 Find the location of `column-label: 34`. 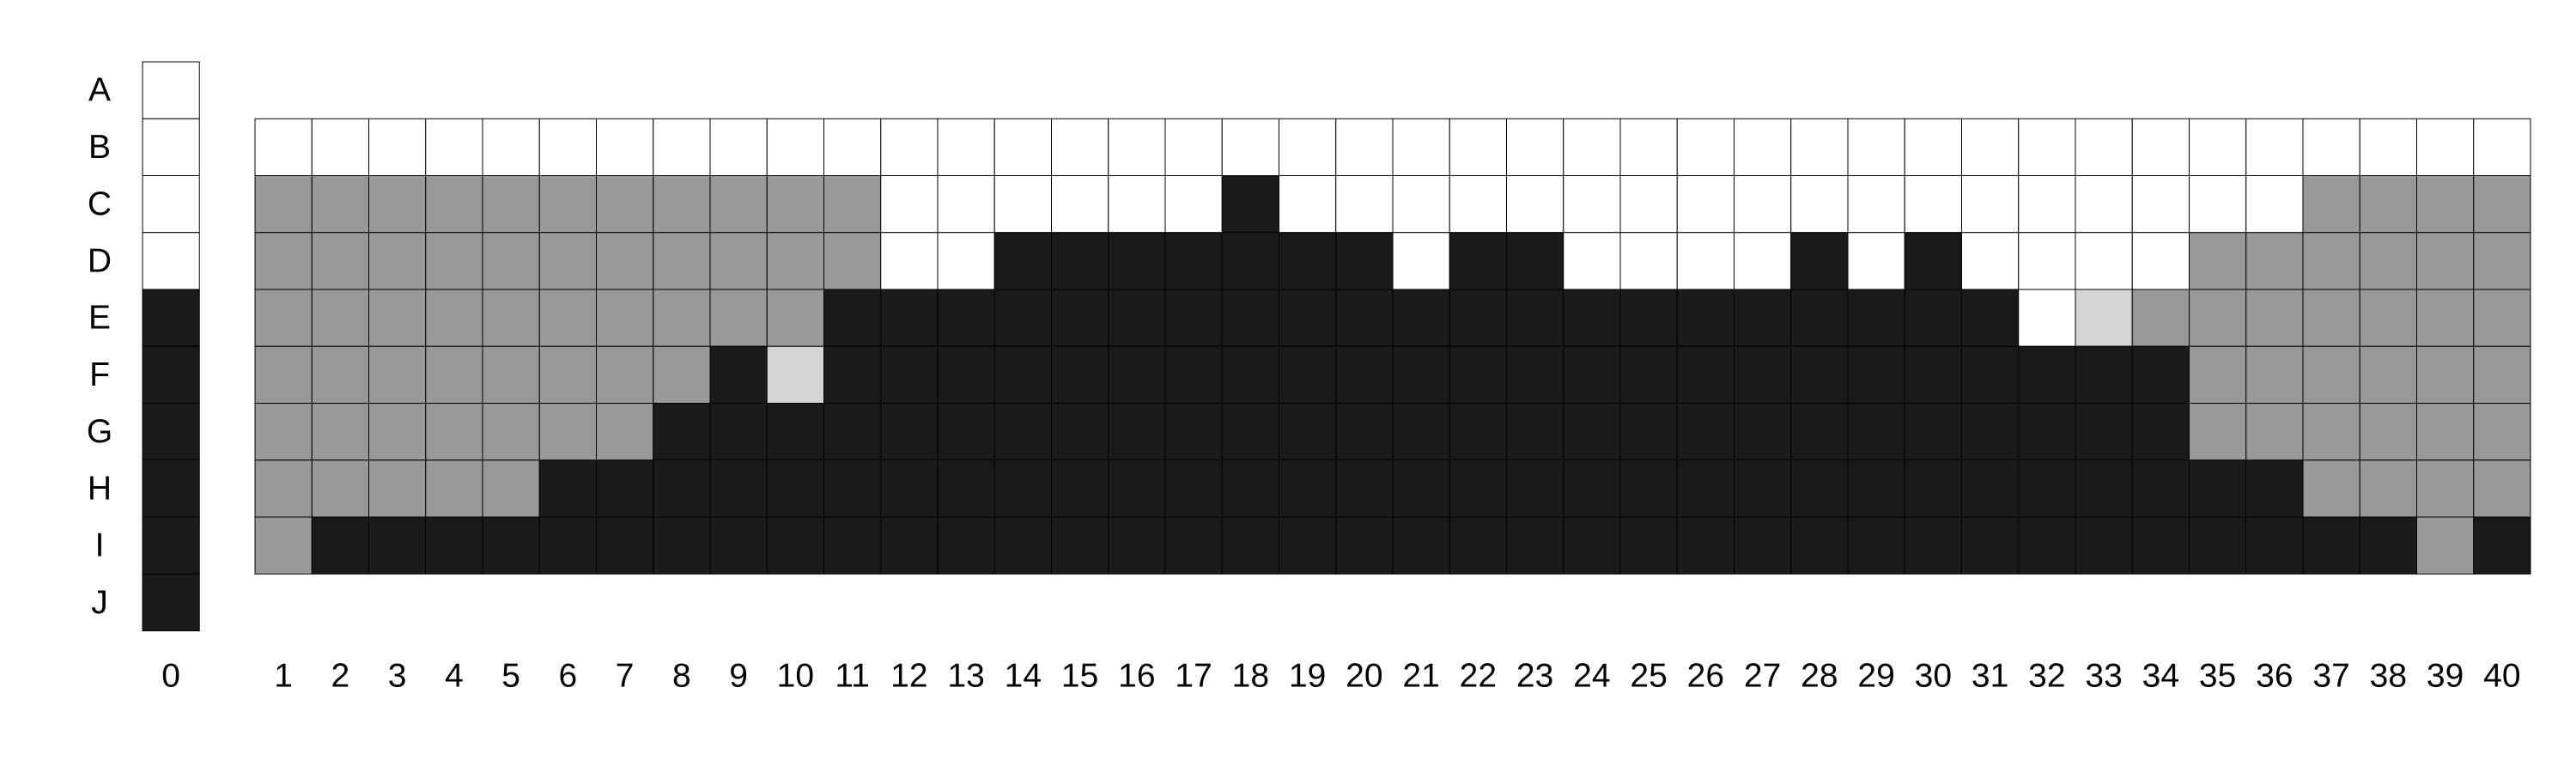

column-label: 34 is located at coordinates (2160, 676).